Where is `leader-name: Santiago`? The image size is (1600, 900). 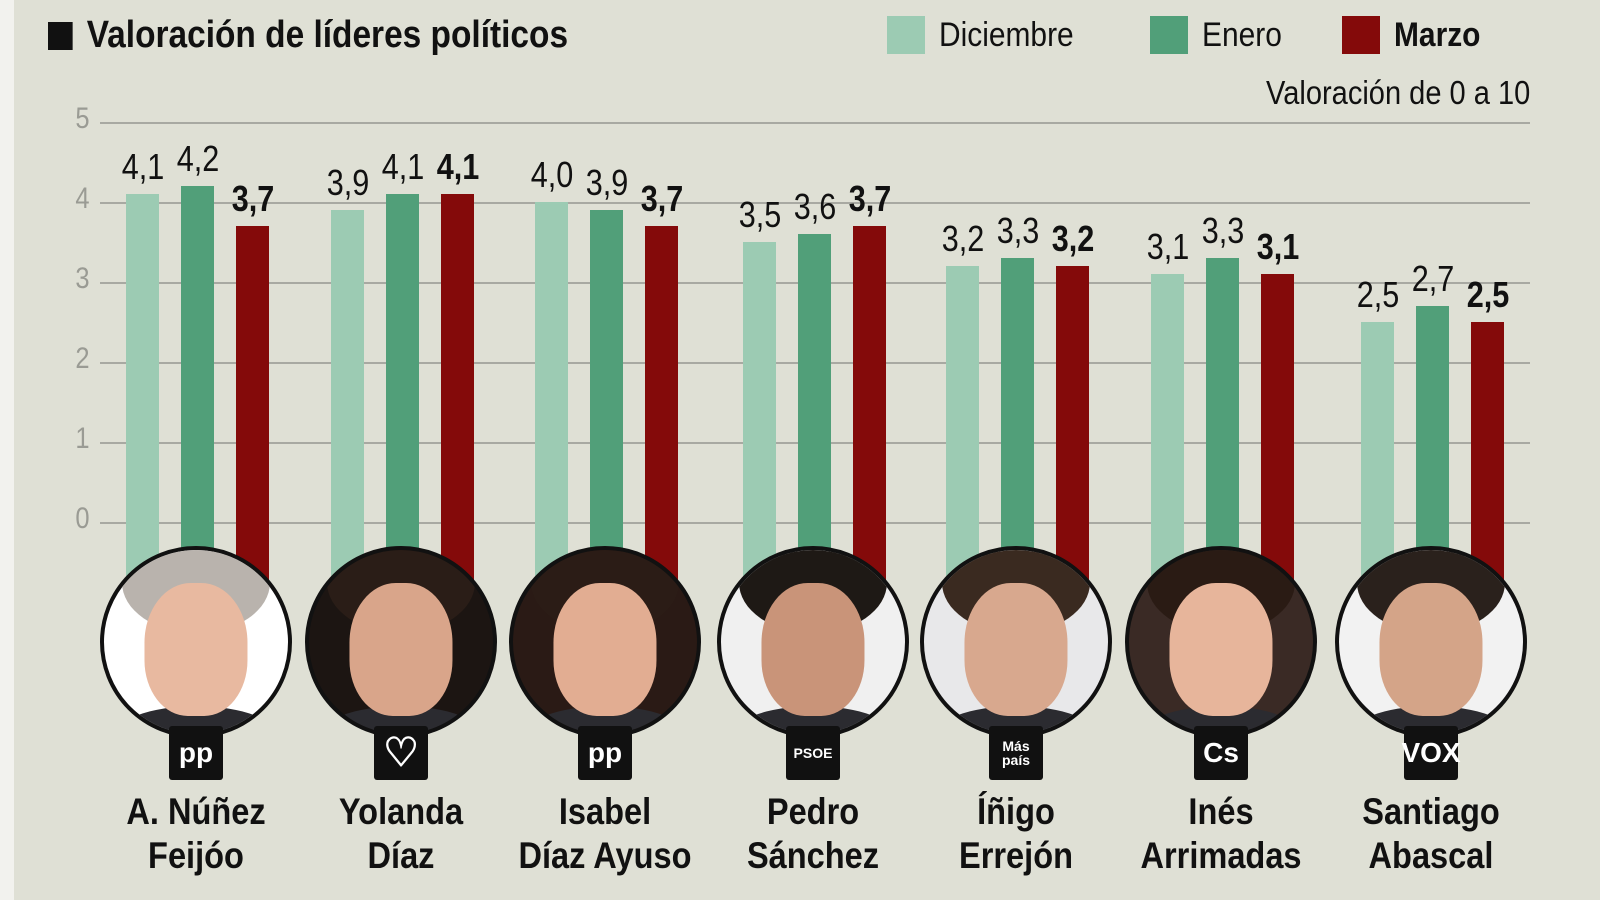
leader-name: Santiago is located at coordinates (1431, 811).